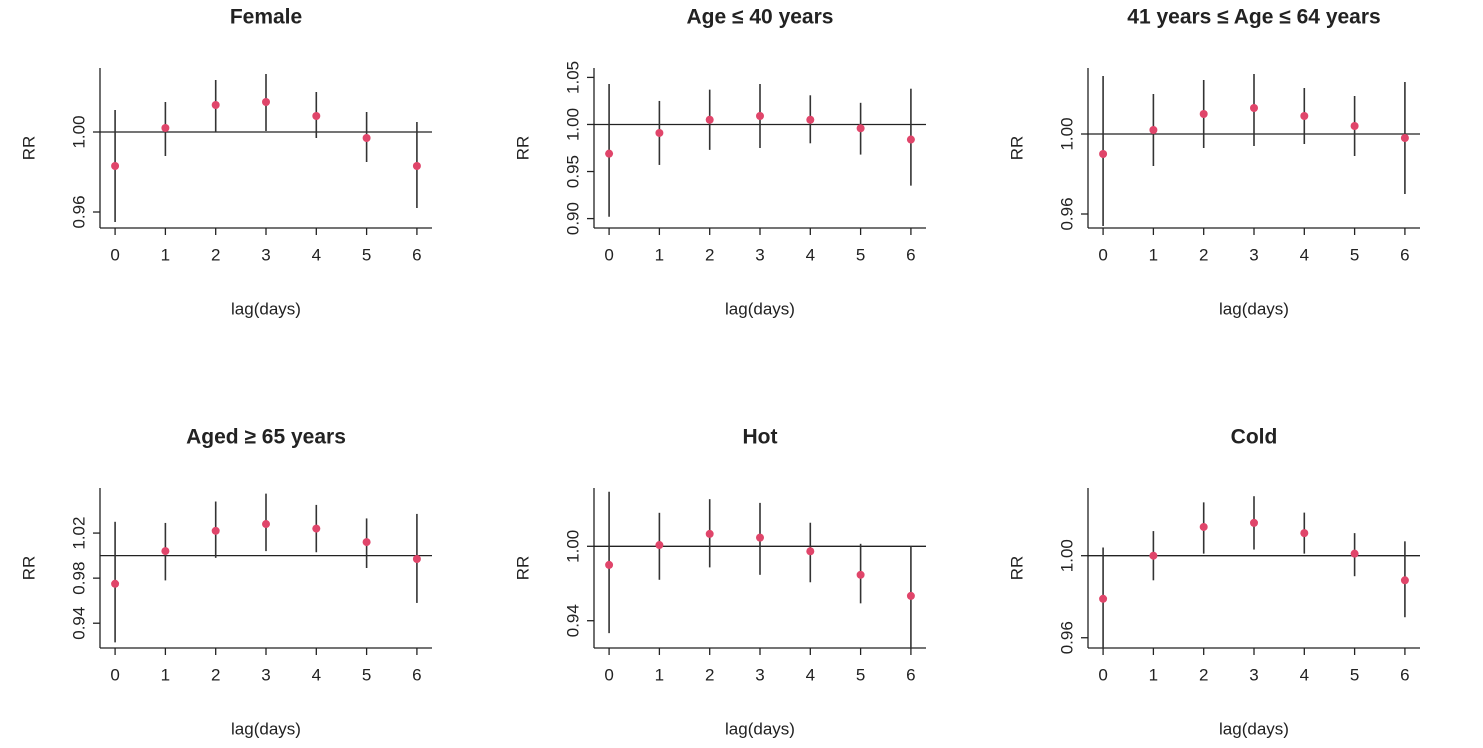  I want to click on panel-title: Female, so click(266, 17).